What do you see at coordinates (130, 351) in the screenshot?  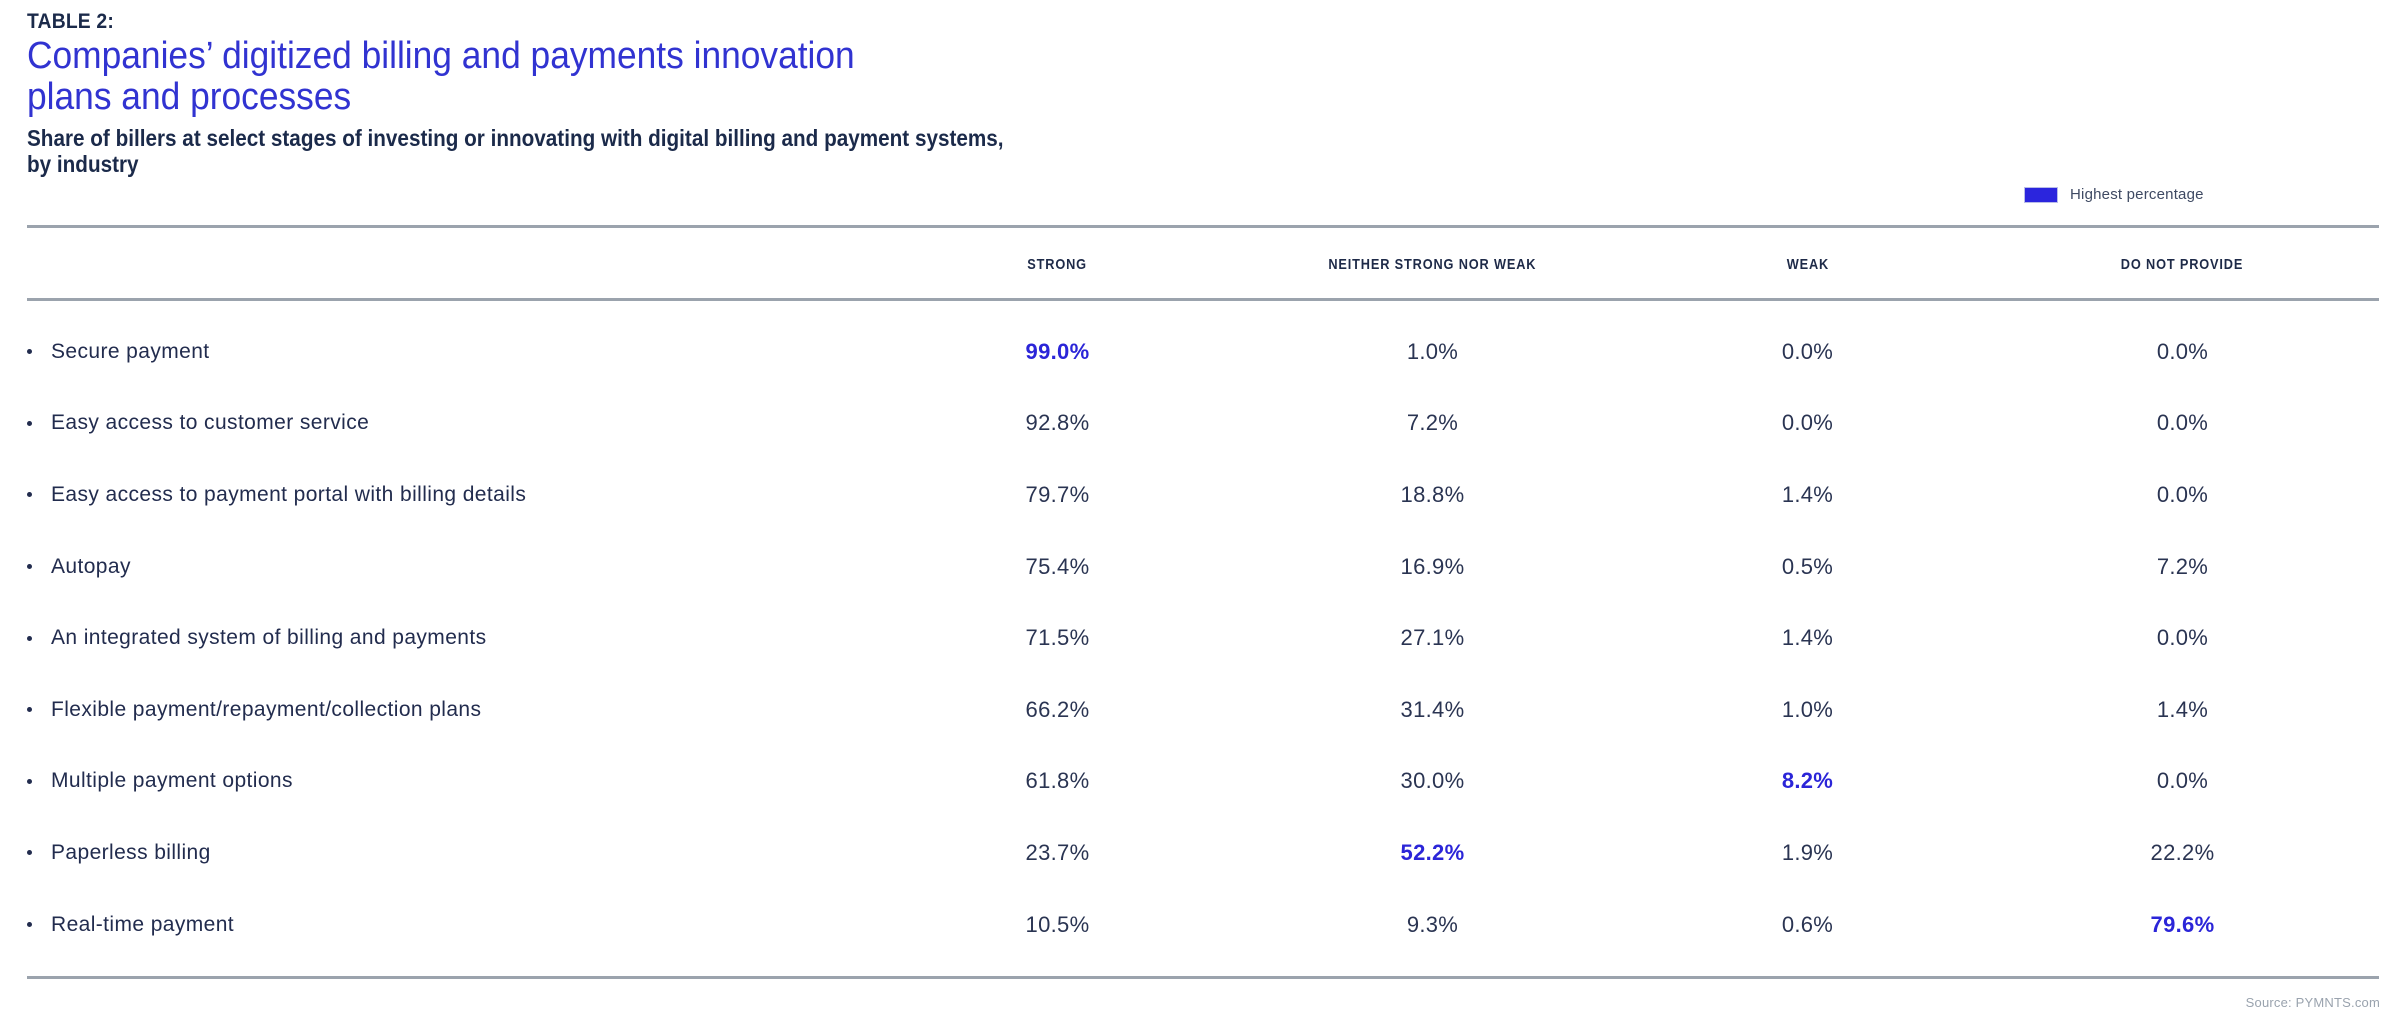 I see `row-label: Secure payment` at bounding box center [130, 351].